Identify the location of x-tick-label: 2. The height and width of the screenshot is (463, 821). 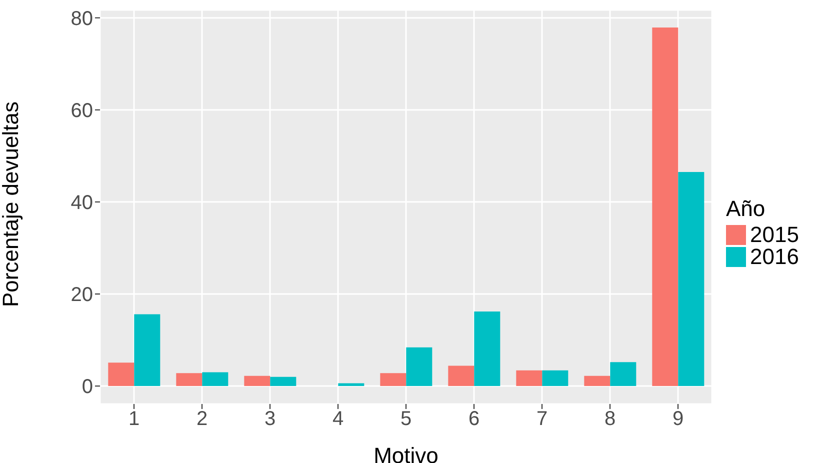
(202, 419).